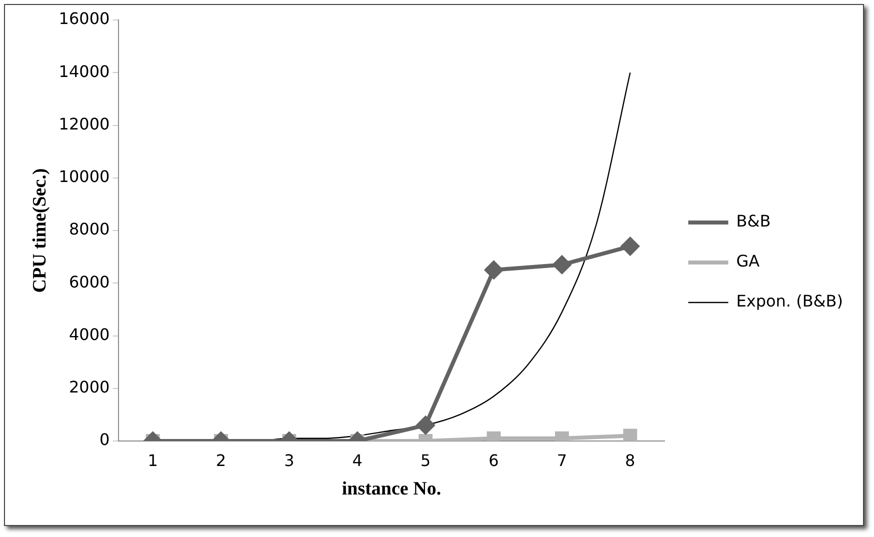 Image resolution: width=874 pixels, height=537 pixels. I want to click on legend-label: Expon. (B&B), so click(789, 301).